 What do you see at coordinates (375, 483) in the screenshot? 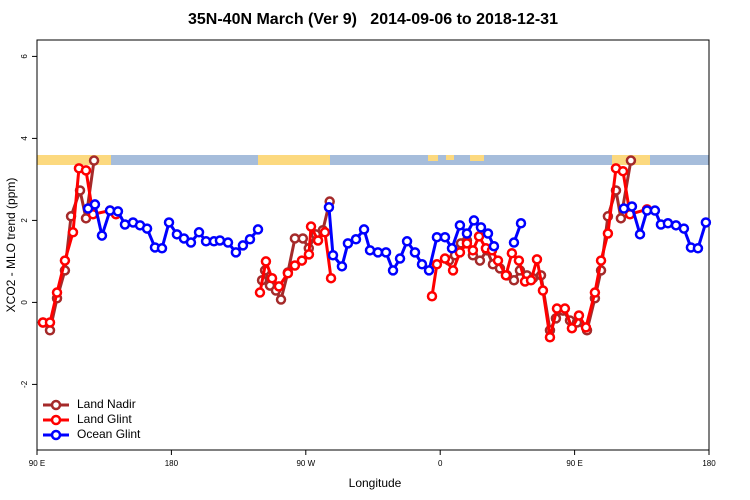
I see `x-axis-label: Longitude` at bounding box center [375, 483].